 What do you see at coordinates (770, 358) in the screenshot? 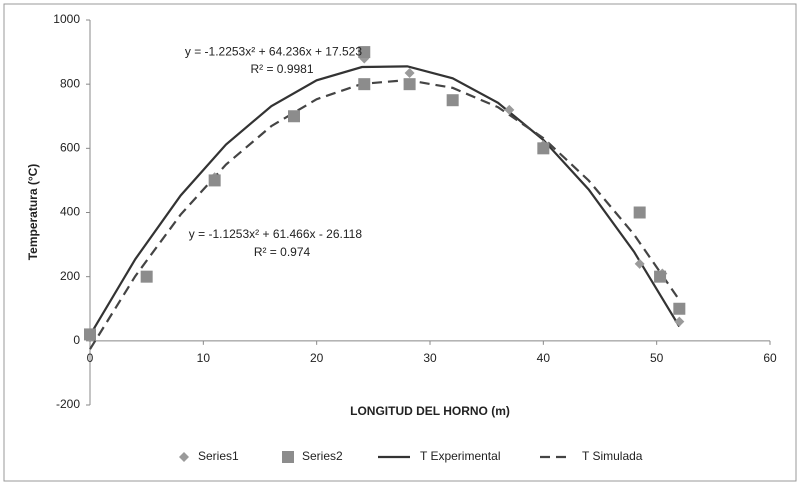
I see `x-tick-label: 60` at bounding box center [770, 358].